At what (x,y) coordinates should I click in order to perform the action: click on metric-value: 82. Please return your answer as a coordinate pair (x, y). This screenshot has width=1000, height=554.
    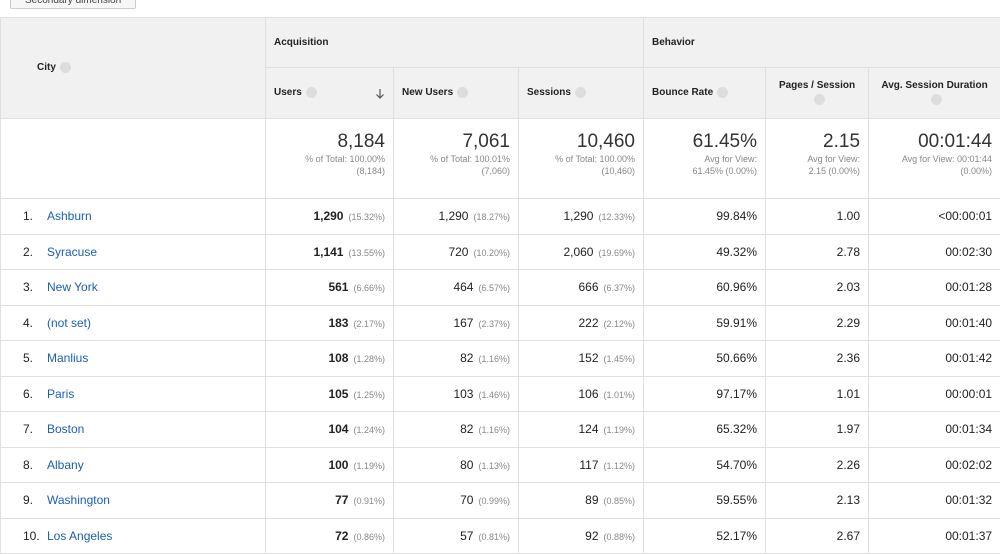
    Looking at the image, I should click on (466, 358).